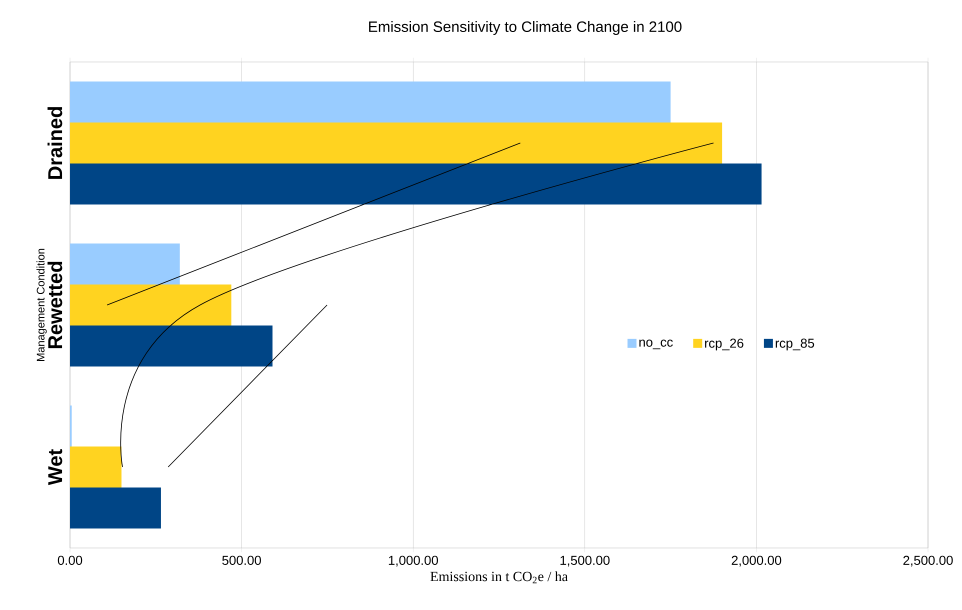 This screenshot has height=610, width=962. What do you see at coordinates (499, 577) in the screenshot?
I see `x-axis-title: Emissions in t CO$_{2}$e / ha` at bounding box center [499, 577].